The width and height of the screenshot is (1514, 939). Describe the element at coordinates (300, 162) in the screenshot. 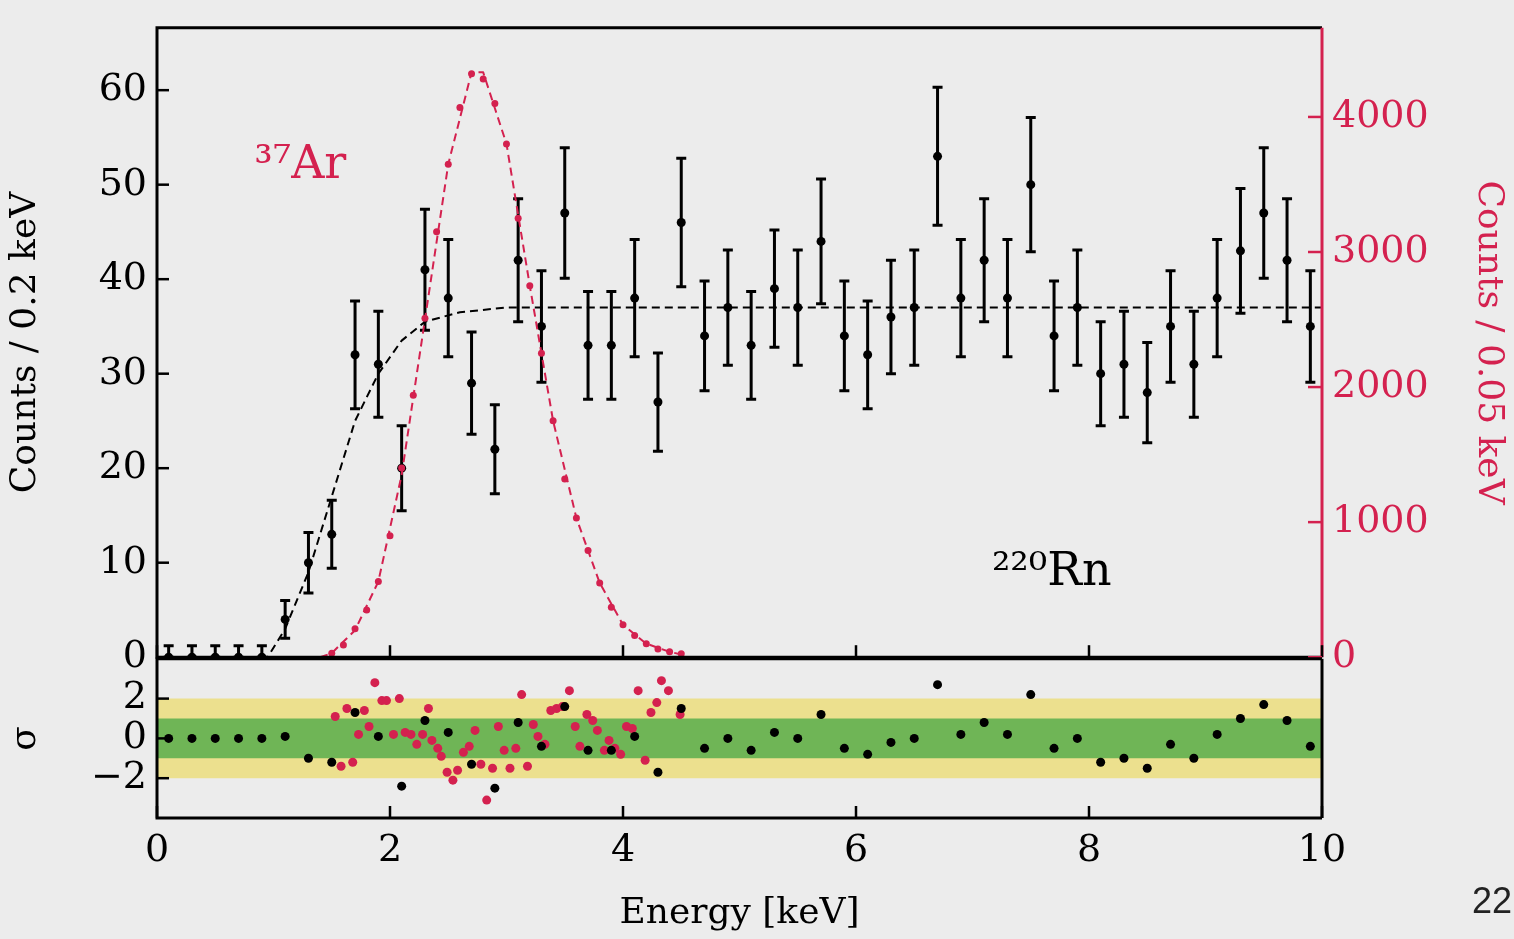

I see `text: ³⁷Ar` at that location.